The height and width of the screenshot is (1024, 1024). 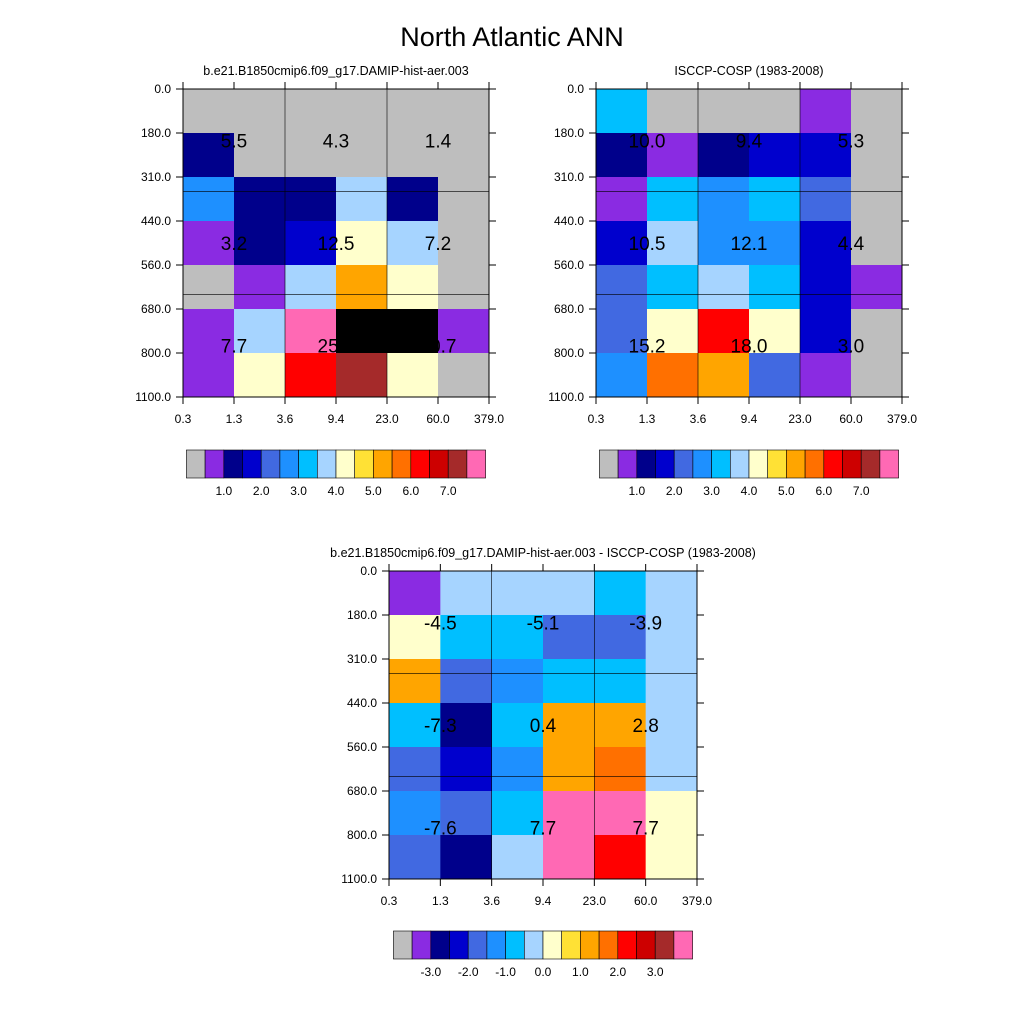 What do you see at coordinates (336, 141) in the screenshot?
I see `data-label: 4.3` at bounding box center [336, 141].